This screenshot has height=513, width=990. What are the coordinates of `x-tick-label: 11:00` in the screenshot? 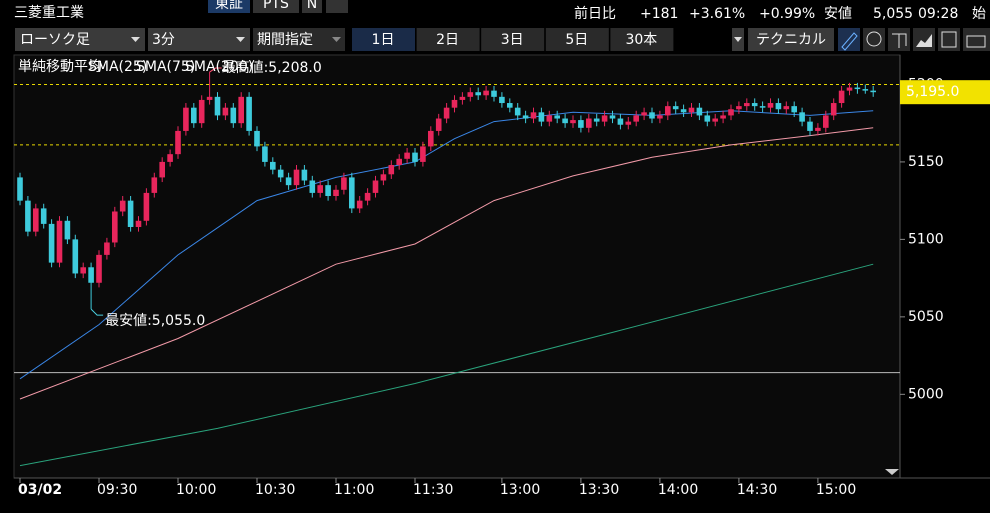 It's located at (354, 490).